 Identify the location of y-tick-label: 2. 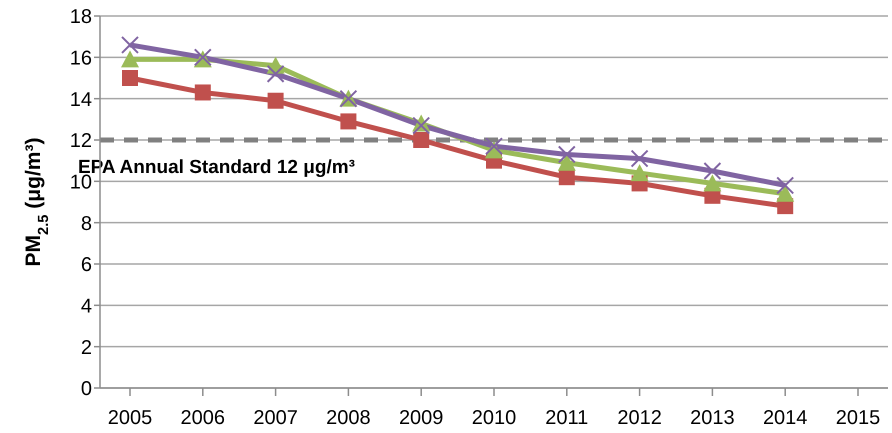
(86, 347).